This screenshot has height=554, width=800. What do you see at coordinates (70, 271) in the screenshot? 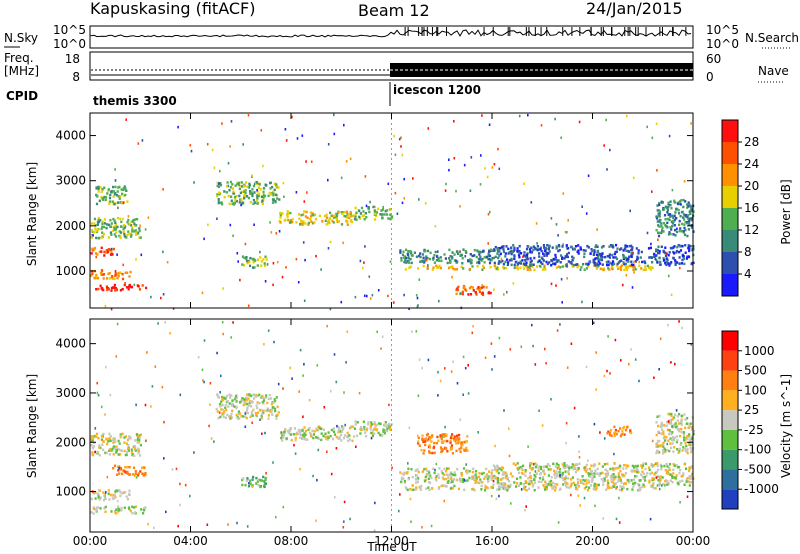
I see `y-tick-label: 1000` at bounding box center [70, 271].